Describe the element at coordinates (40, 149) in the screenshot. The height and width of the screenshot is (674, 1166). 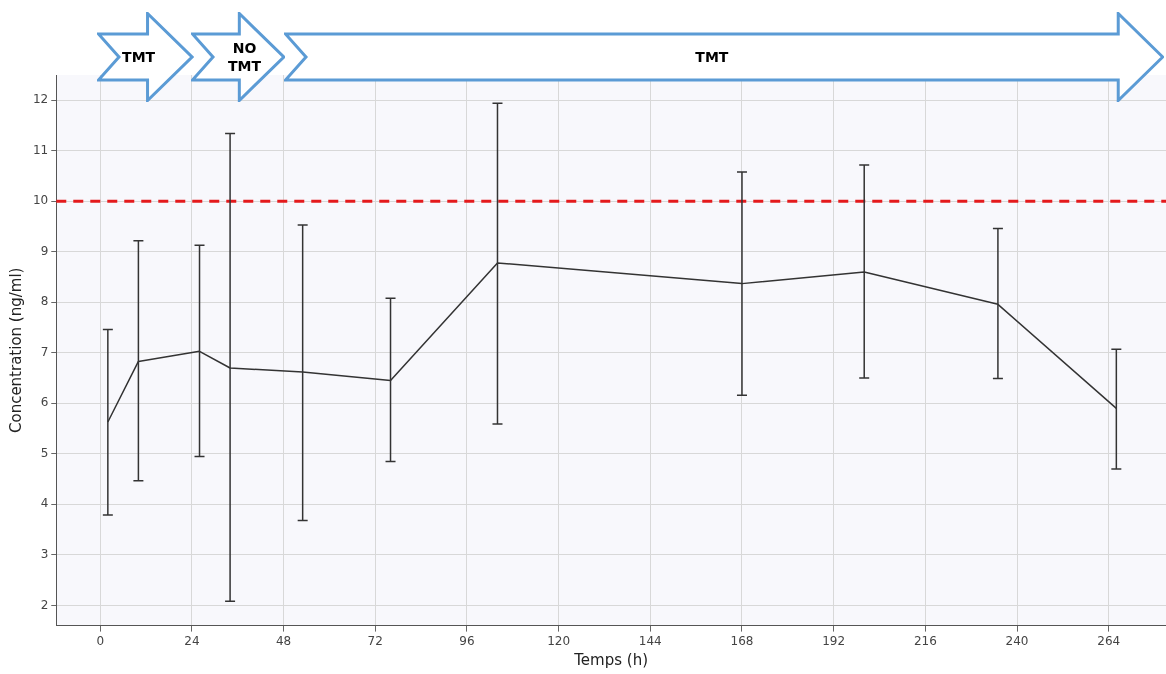
I see `y-tick-label: 11` at that location.